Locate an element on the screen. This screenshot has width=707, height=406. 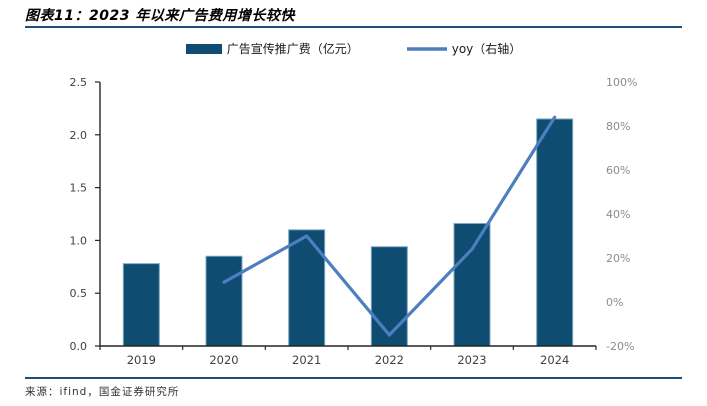
right-axis-tick-label: 80% is located at coordinates (618, 126).